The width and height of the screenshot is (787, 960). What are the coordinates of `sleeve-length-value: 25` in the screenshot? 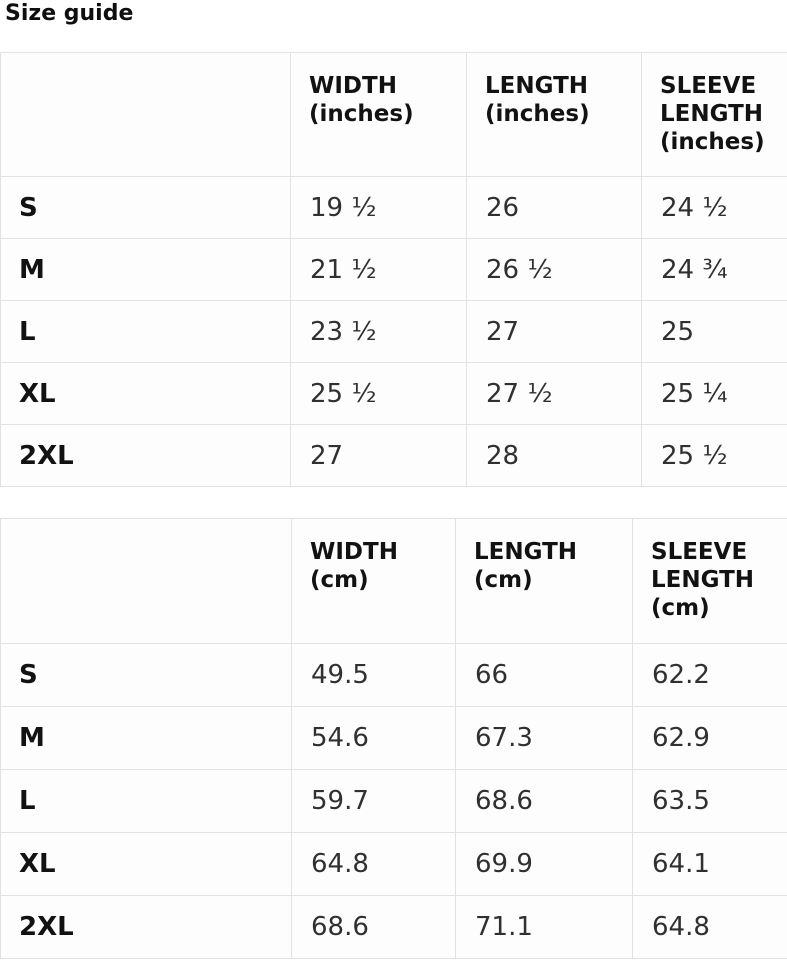 It's located at (714, 331).